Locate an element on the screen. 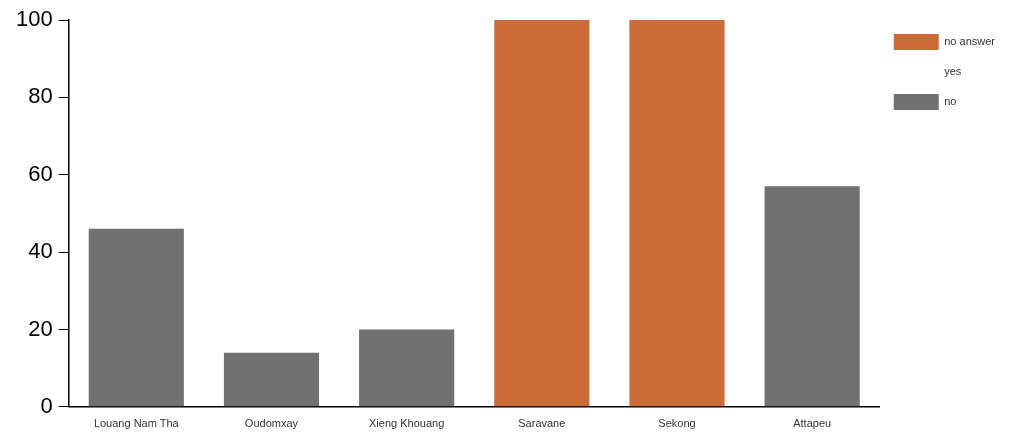 The width and height of the screenshot is (1025, 439). x-tick-label: Oudomxay is located at coordinates (271, 423).